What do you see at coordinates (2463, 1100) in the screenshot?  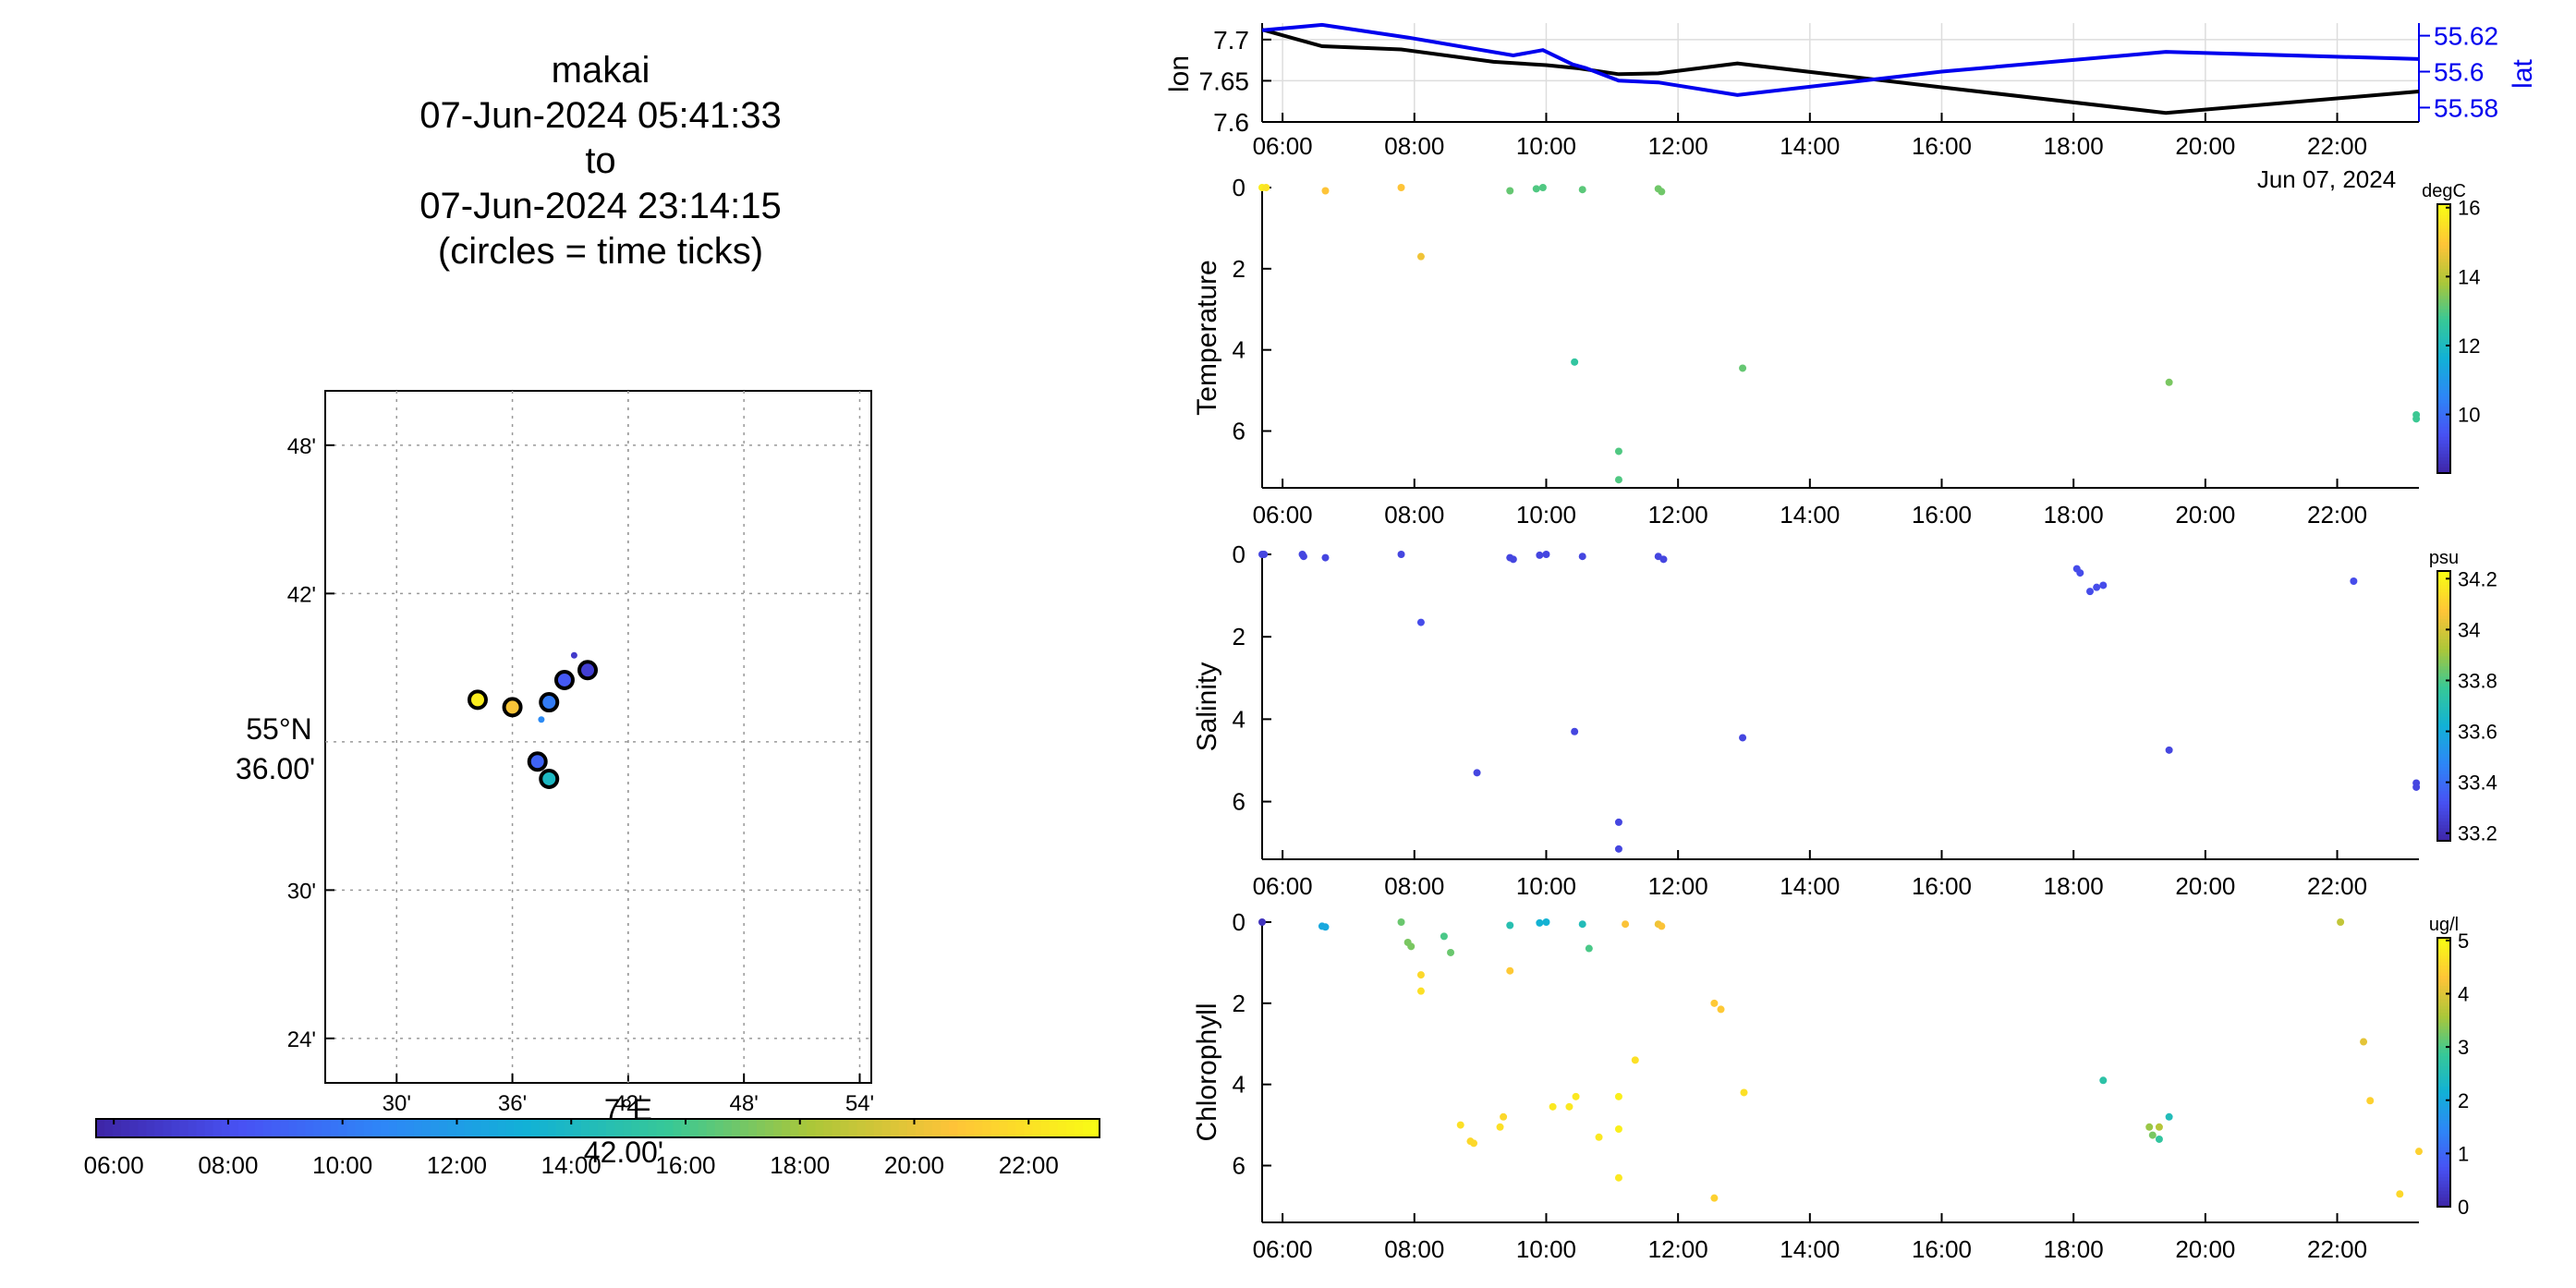 I see `chlorophyll-colorbar-tick-label: 2` at bounding box center [2463, 1100].